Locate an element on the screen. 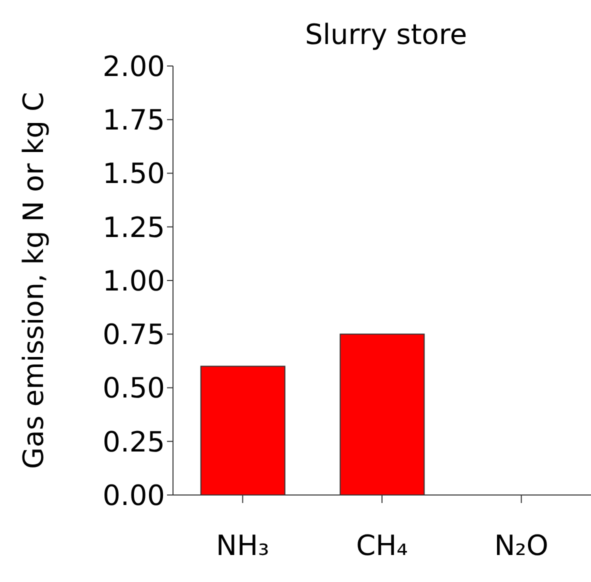 The width and height of the screenshot is (591, 582). x-tick-label: CH₄ is located at coordinates (382, 545).